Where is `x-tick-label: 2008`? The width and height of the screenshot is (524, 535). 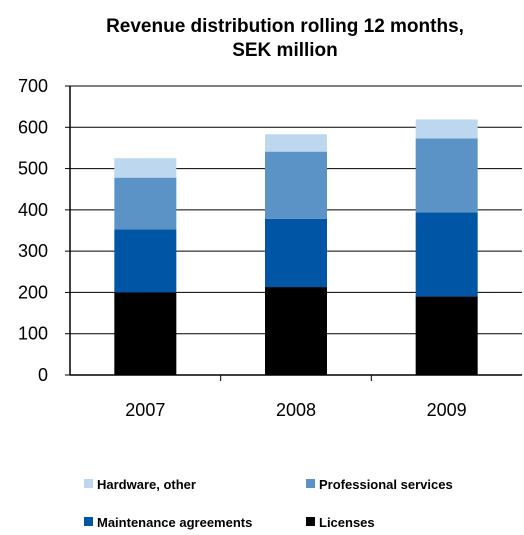
x-tick-label: 2008 is located at coordinates (296, 410).